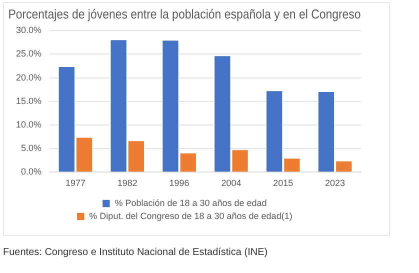 Image resolution: width=419 pixels, height=273 pixels. I want to click on y-tick-label: 25.0%, so click(29, 53).